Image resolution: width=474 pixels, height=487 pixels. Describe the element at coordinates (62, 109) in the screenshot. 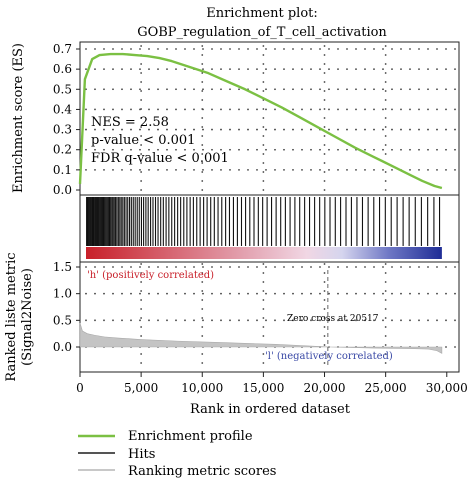

I see `es-tick-label: 0.4` at that location.